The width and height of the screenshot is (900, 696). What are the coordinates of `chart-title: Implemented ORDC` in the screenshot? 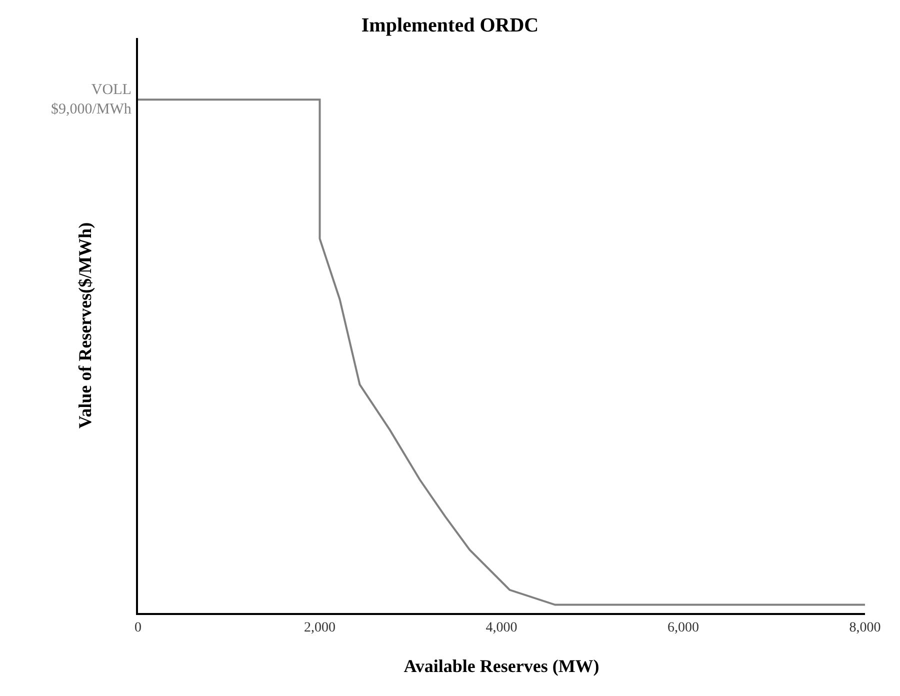 It's located at (450, 25).